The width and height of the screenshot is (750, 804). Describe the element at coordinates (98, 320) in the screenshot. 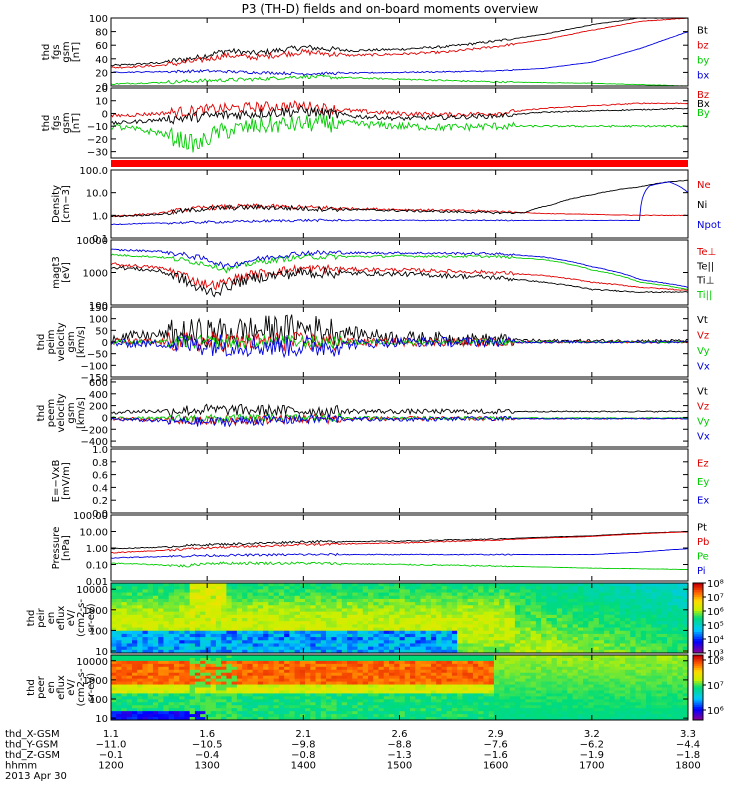

I see `y-tick-label: 100` at that location.